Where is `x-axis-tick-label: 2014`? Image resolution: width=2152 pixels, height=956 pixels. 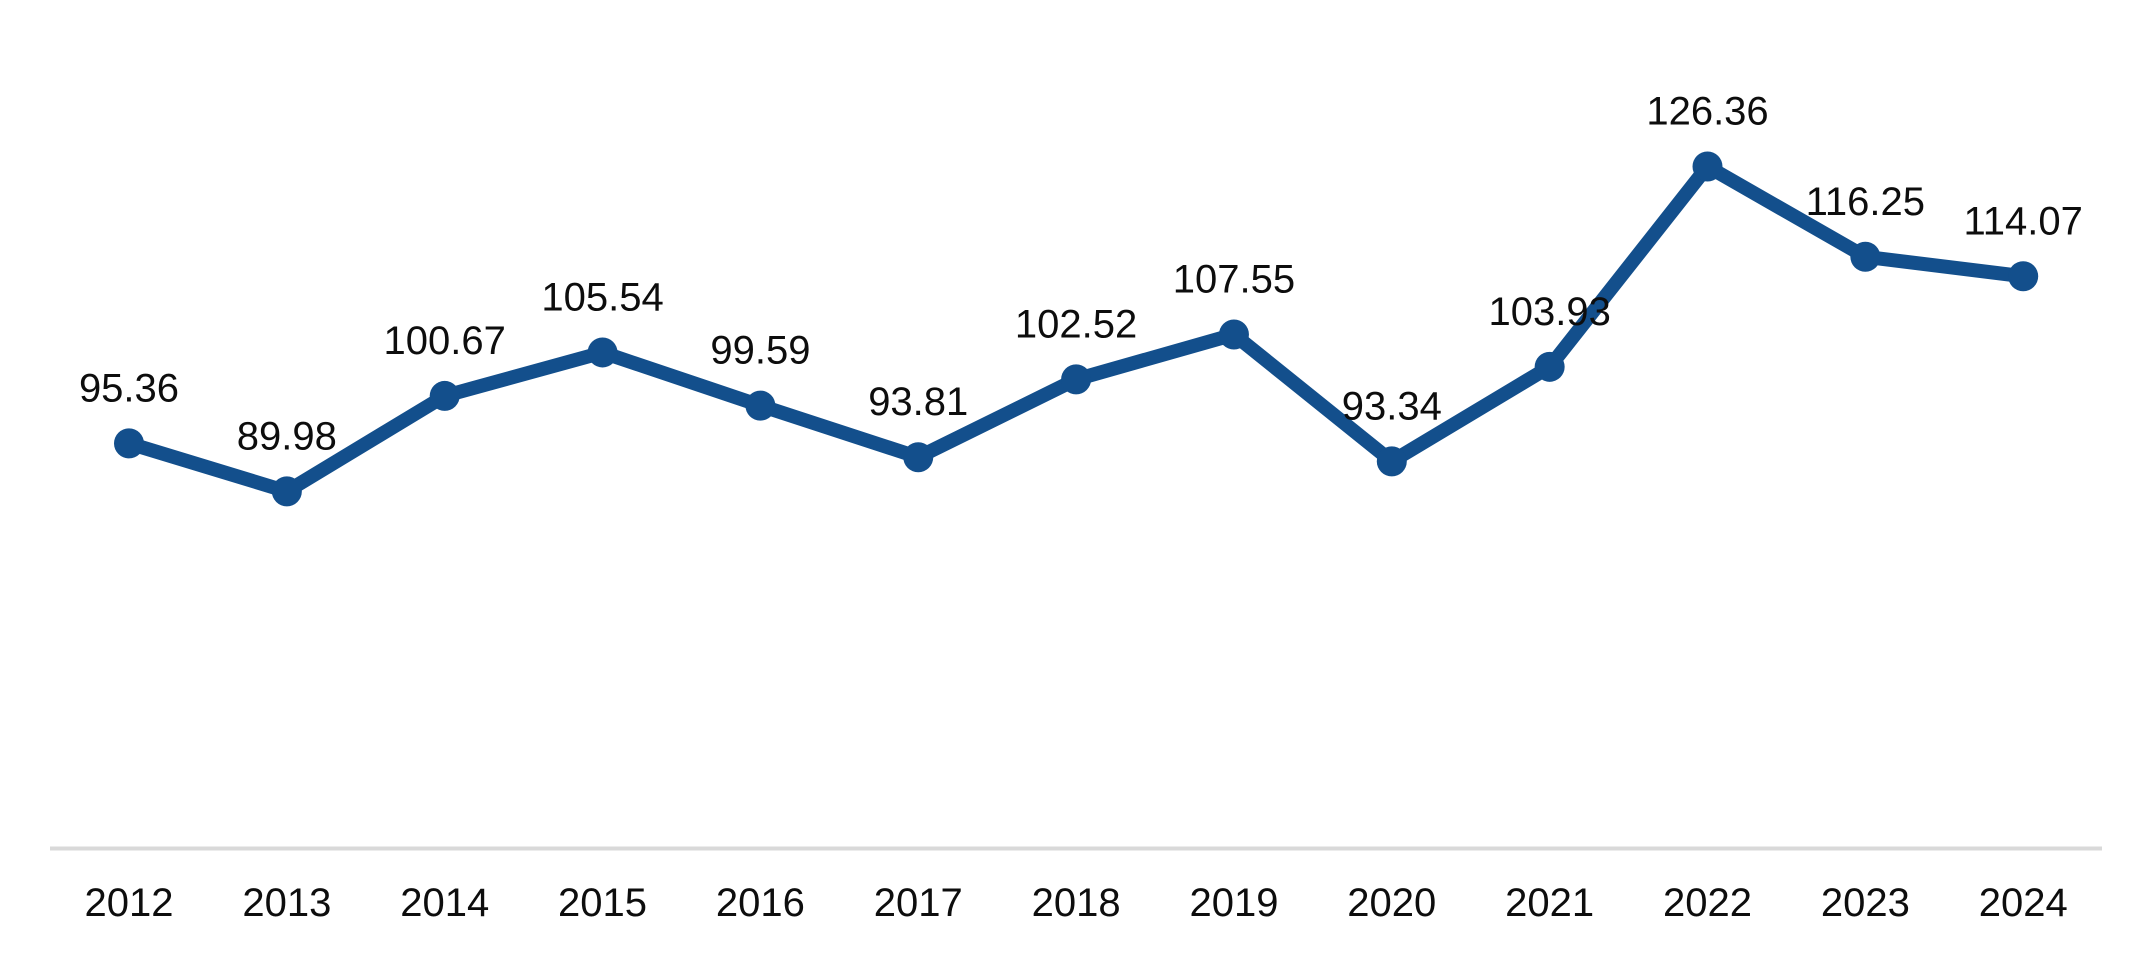 x-axis-tick-label: 2014 is located at coordinates (444, 903).